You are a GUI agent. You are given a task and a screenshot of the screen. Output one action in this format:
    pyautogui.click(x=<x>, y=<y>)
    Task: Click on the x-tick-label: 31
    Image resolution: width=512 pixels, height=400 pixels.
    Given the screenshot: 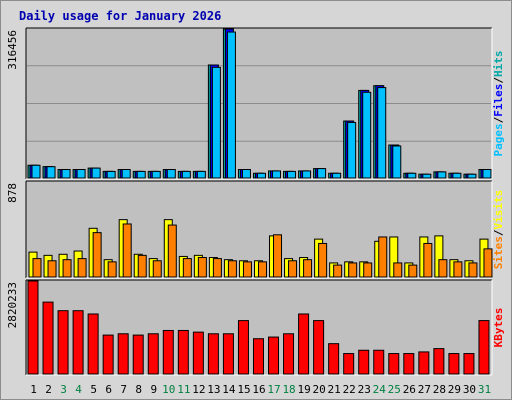 What is the action you would take?
    pyautogui.click(x=484, y=389)
    